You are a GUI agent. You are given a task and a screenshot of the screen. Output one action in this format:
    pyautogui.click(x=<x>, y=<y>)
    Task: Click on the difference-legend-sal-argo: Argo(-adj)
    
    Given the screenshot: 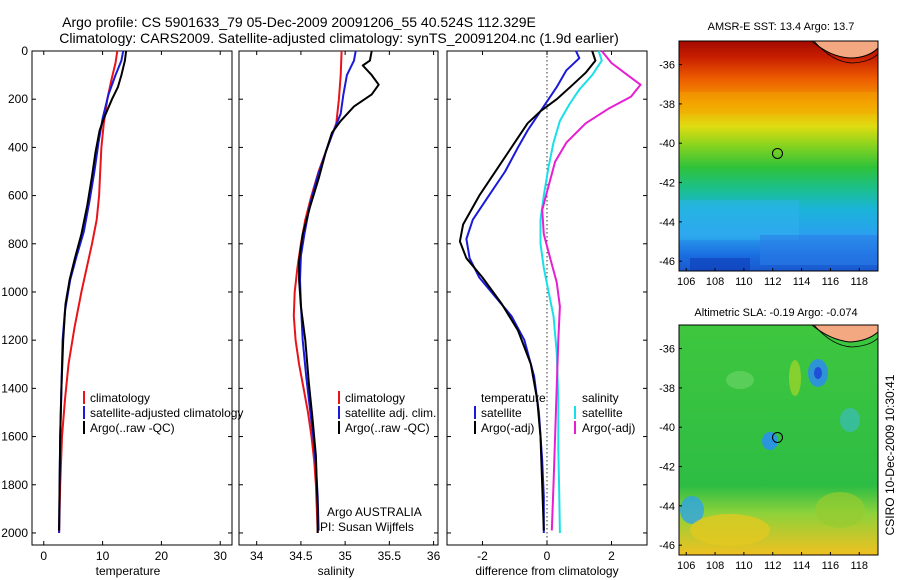 What is the action you would take?
    pyautogui.click(x=608, y=428)
    